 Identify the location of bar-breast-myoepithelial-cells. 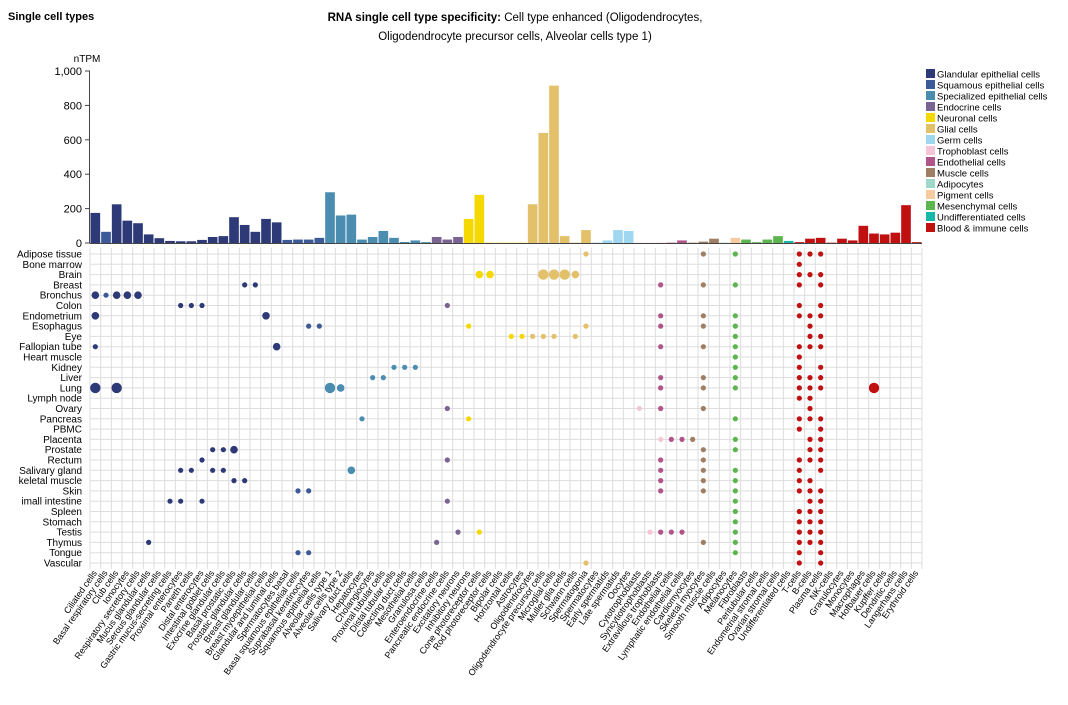
(266, 230).